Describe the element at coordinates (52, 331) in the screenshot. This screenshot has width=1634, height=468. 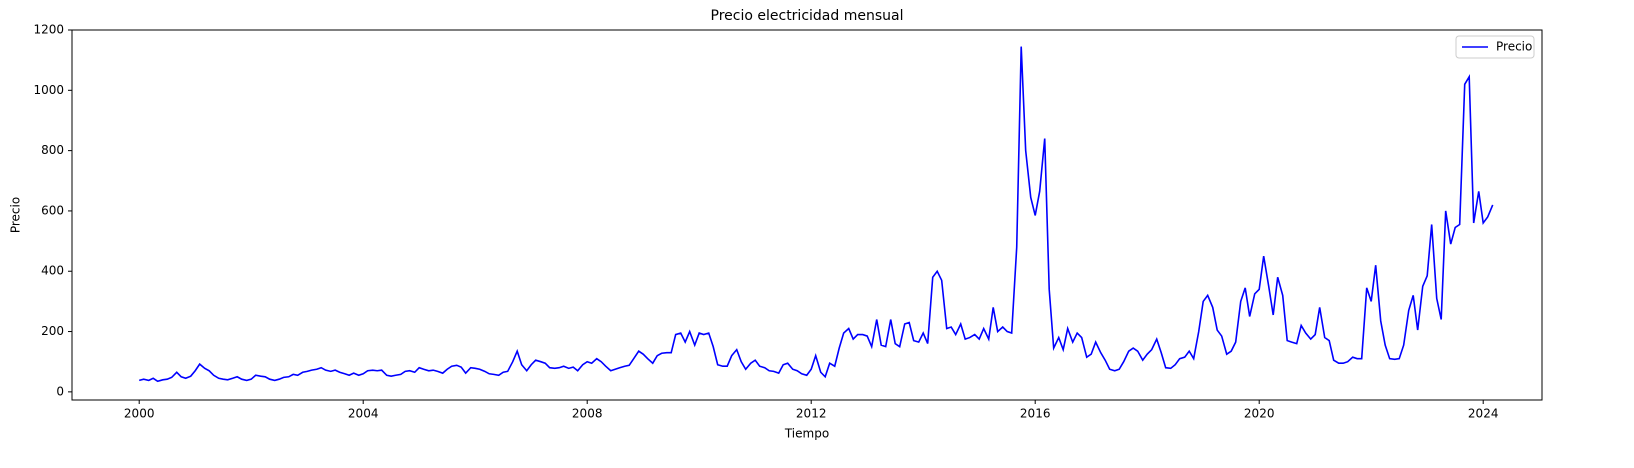
I see `y-tick-label: 200` at that location.